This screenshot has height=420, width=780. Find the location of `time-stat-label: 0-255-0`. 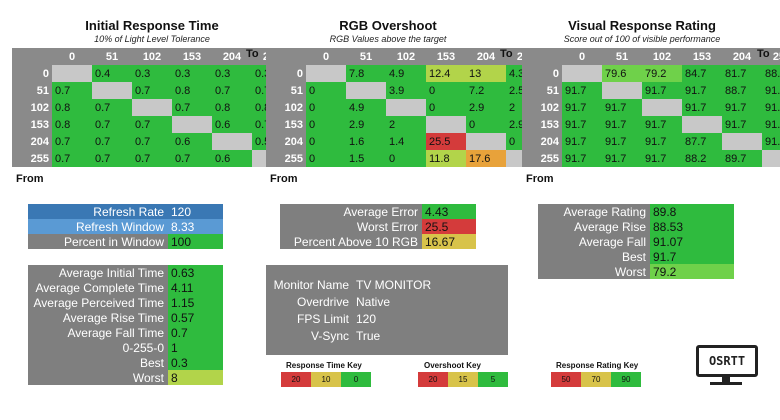

time-stat-label: 0-255-0 is located at coordinates (98, 347).